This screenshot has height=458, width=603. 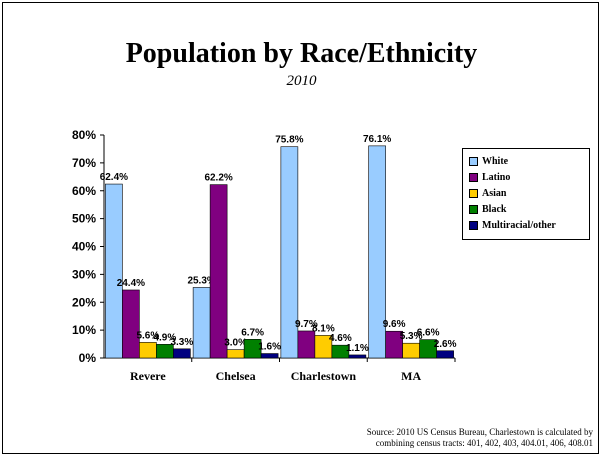 I want to click on data-label: 75.8%, so click(x=289, y=140).